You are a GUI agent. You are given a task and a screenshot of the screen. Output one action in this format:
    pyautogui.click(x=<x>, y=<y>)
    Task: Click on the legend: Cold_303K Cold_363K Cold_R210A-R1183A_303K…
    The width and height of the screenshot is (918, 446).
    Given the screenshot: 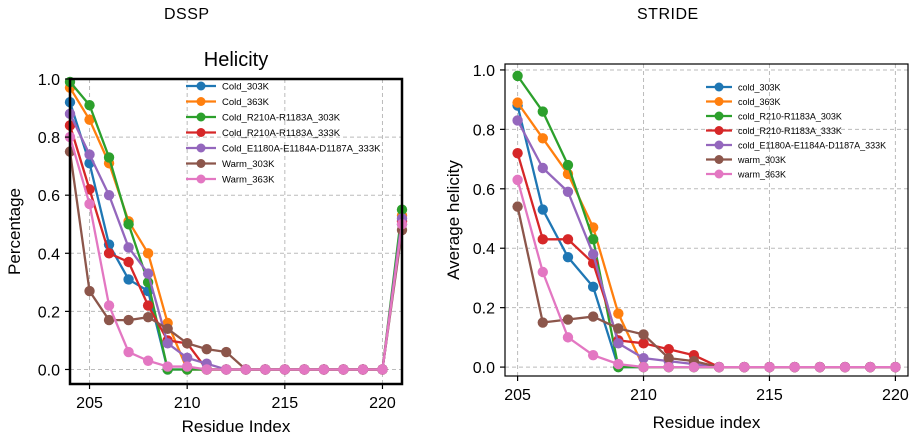 What is the action you would take?
    pyautogui.click(x=283, y=133)
    